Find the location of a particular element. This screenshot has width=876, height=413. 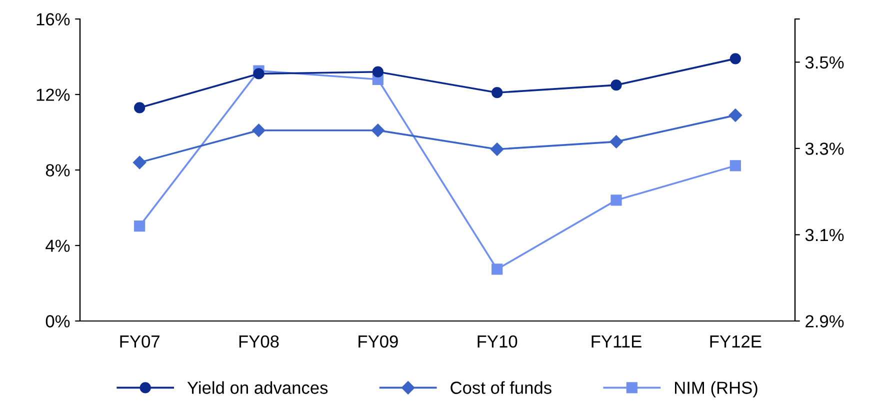

y-tick-label: 0% is located at coordinates (58, 321).